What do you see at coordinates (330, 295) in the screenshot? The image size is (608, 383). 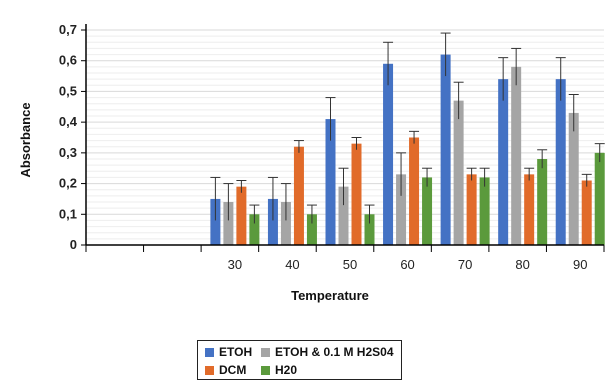 I see `x-axis-title: Temperature` at bounding box center [330, 295].